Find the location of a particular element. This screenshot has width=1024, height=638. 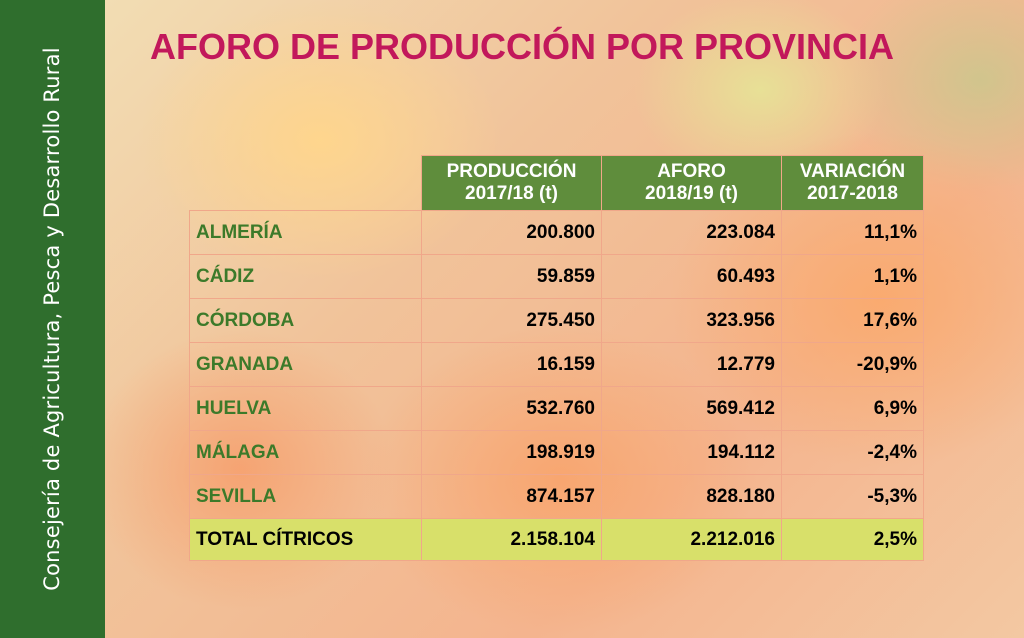

header-blank-cell is located at coordinates (306, 183).